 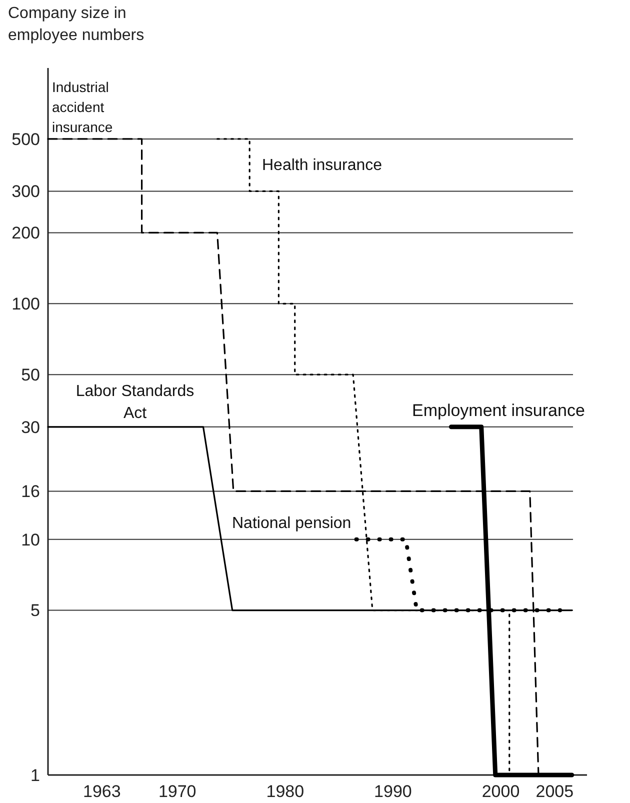 What do you see at coordinates (76, 24) in the screenshot?
I see `y-axis-title: Company size in employee numbers` at bounding box center [76, 24].